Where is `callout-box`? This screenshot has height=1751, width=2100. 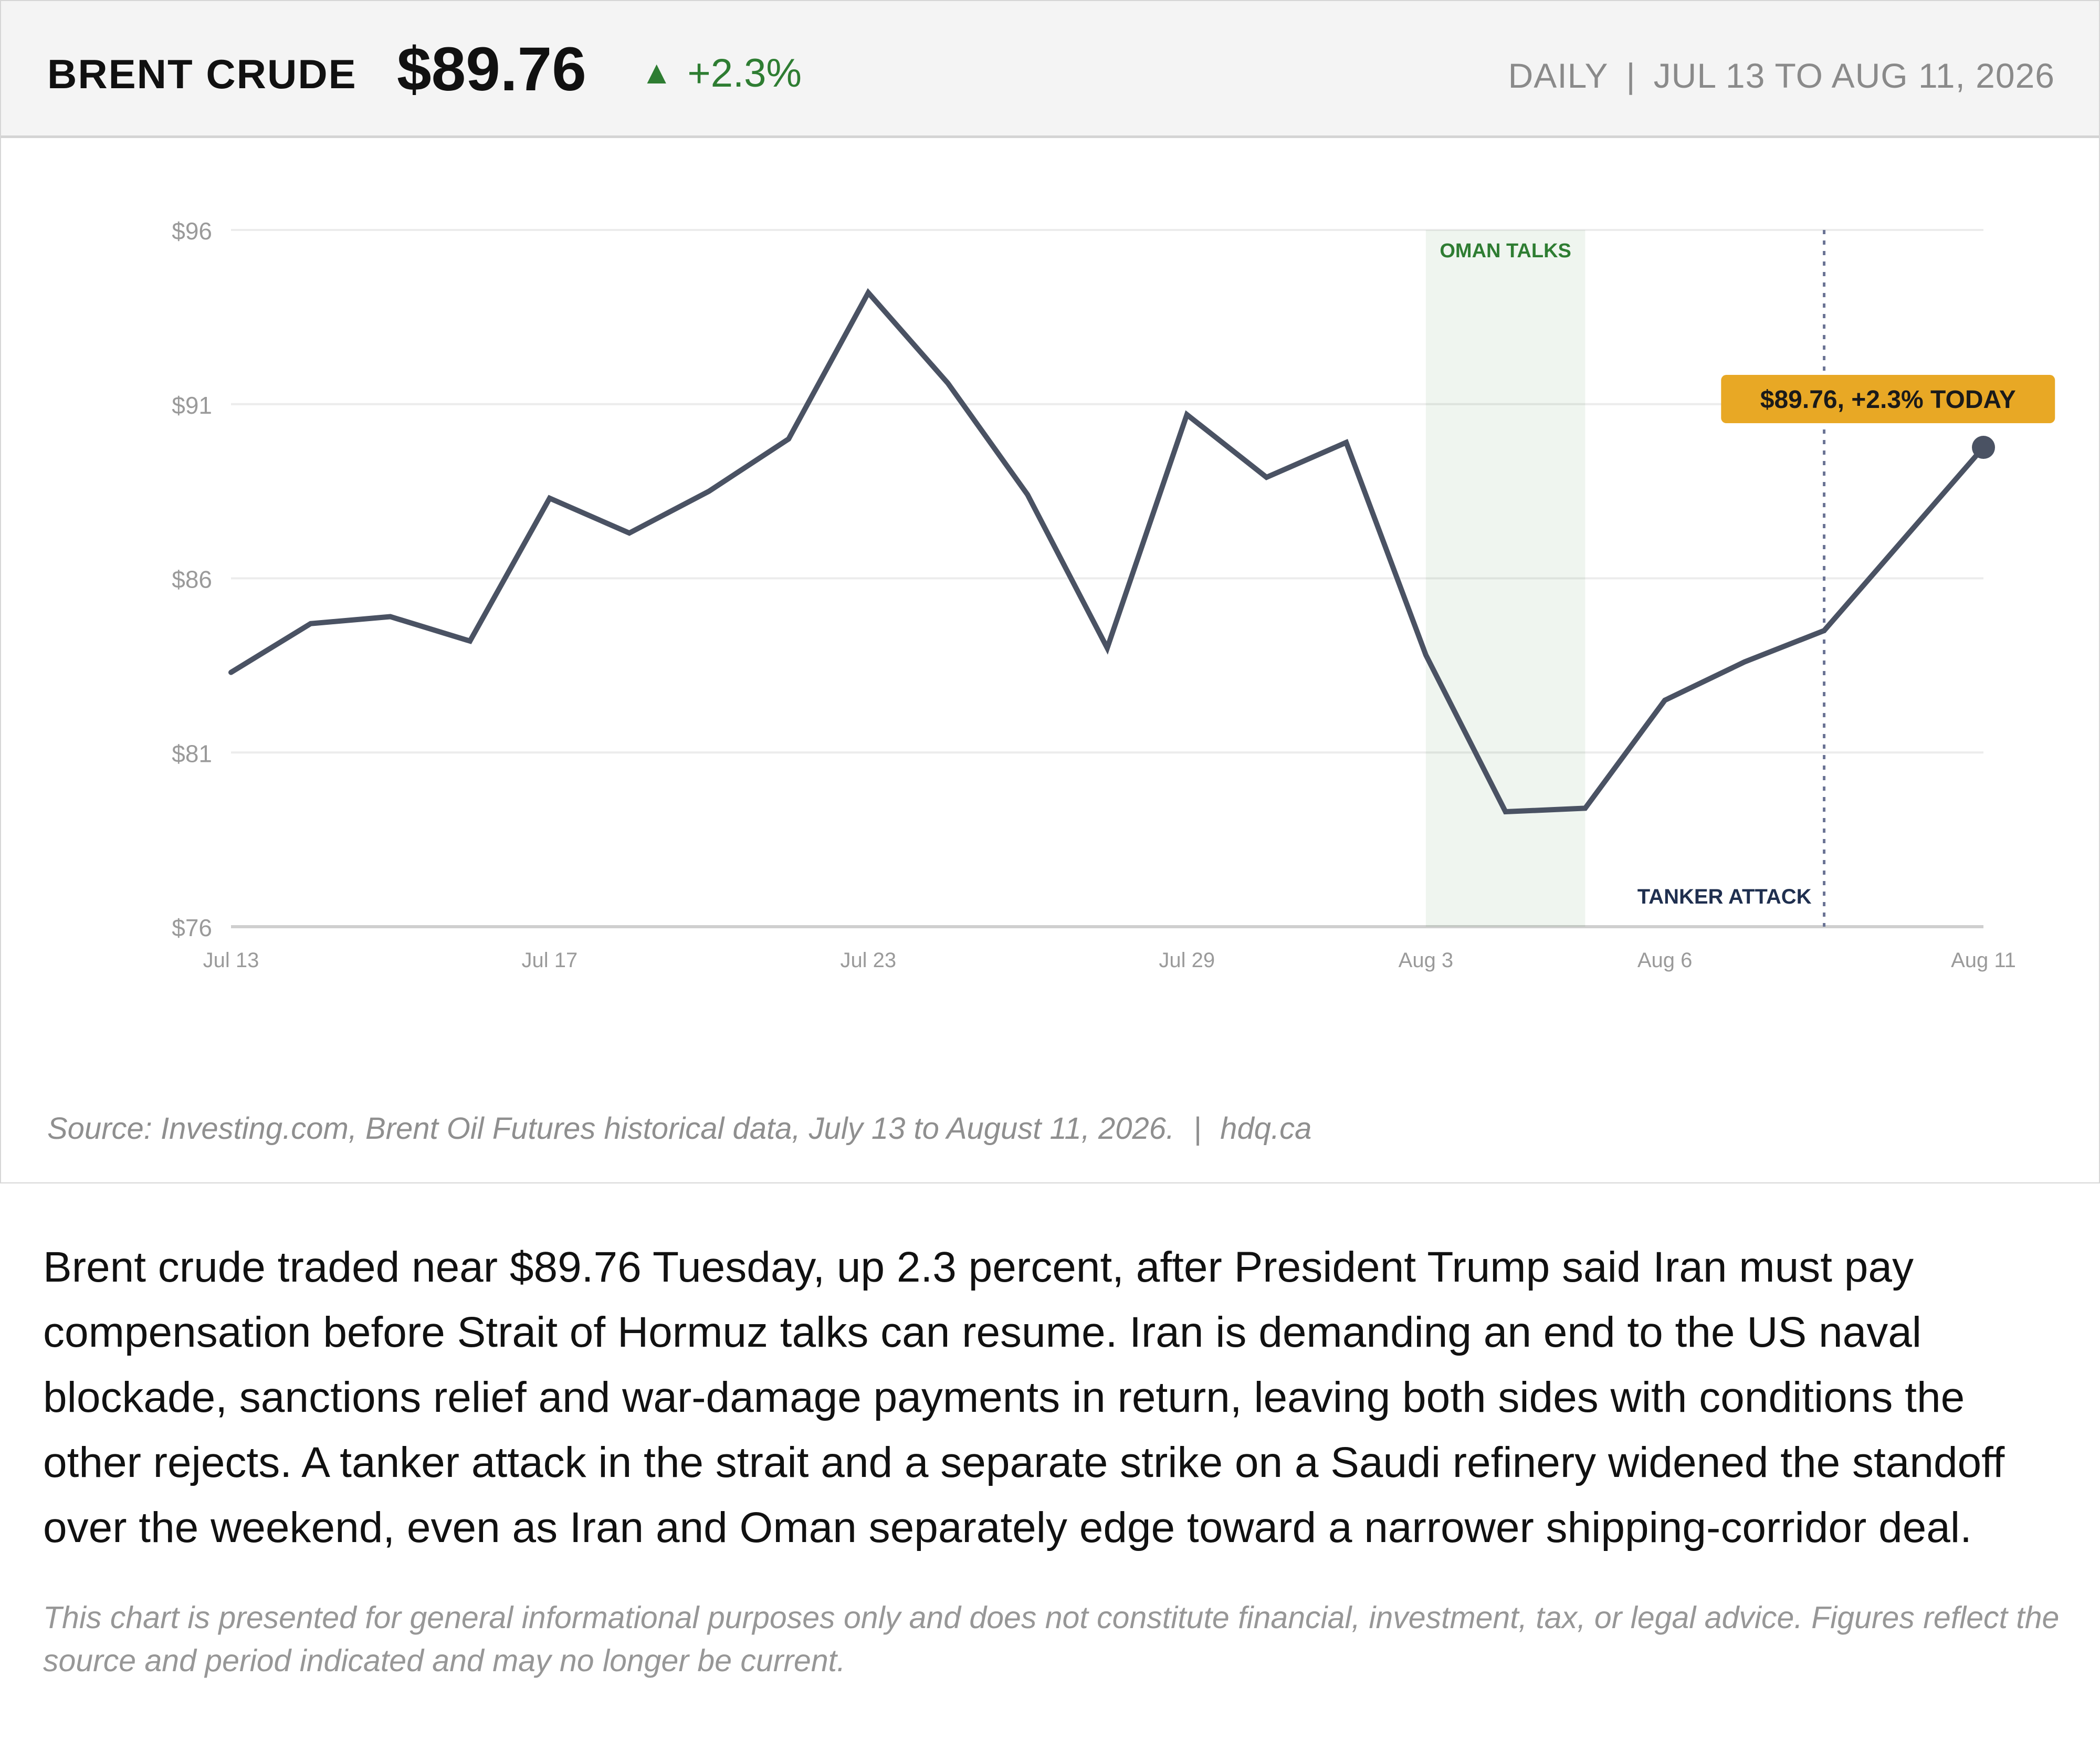
callout-box is located at coordinates (1888, 399).